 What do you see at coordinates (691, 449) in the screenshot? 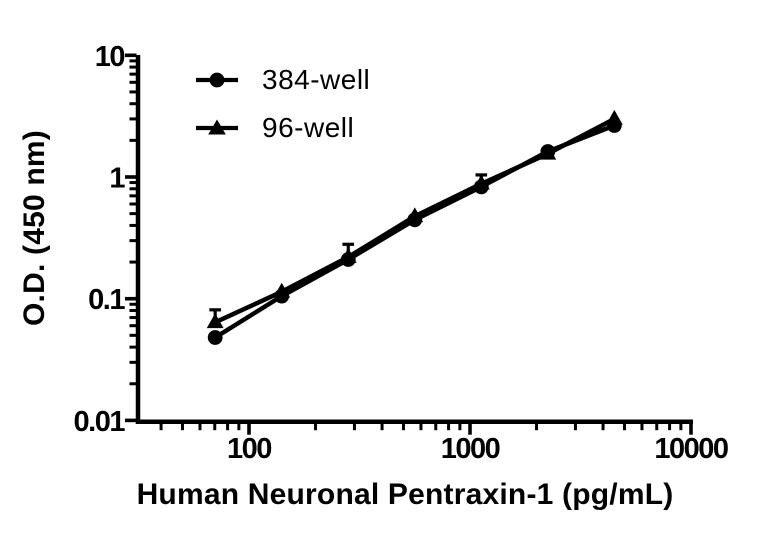
I see `x-tick-label-10000: 10000` at bounding box center [691, 449].